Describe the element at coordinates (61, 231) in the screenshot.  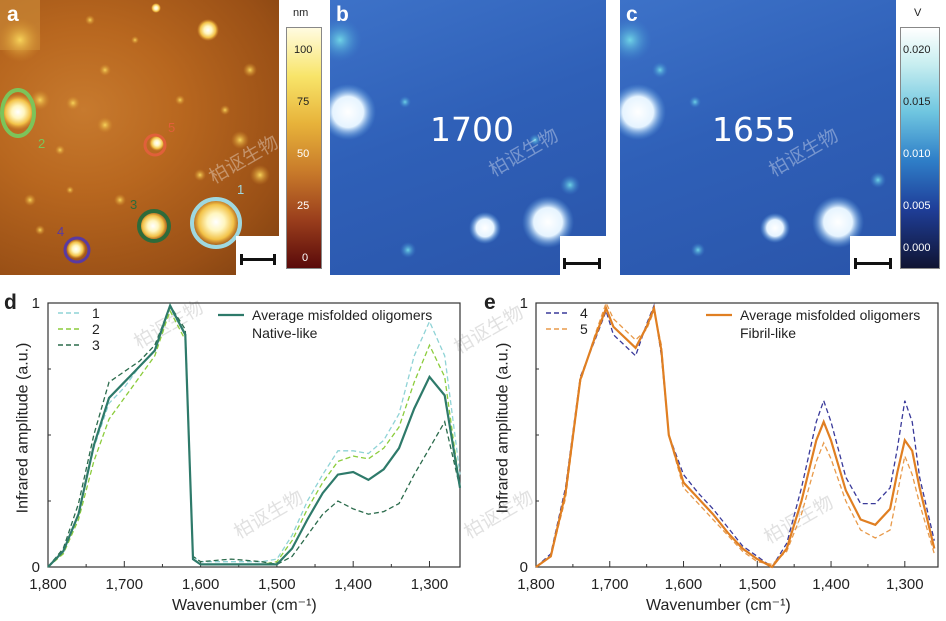
I see `marker-label-4: 4` at that location.